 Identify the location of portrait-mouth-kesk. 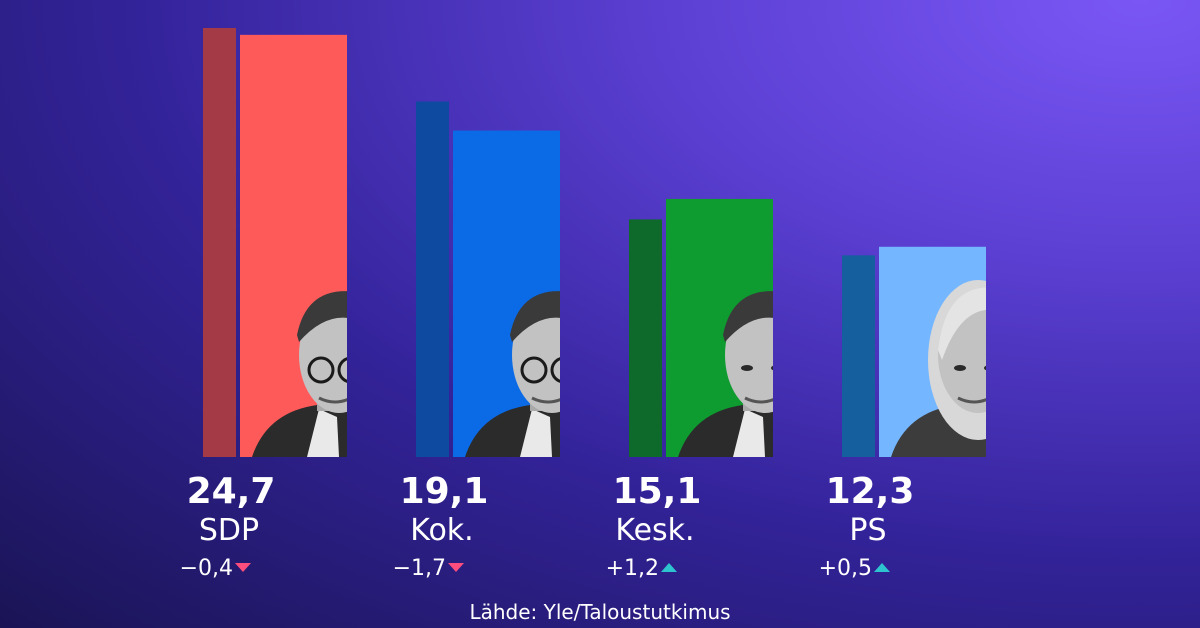
(758, 400).